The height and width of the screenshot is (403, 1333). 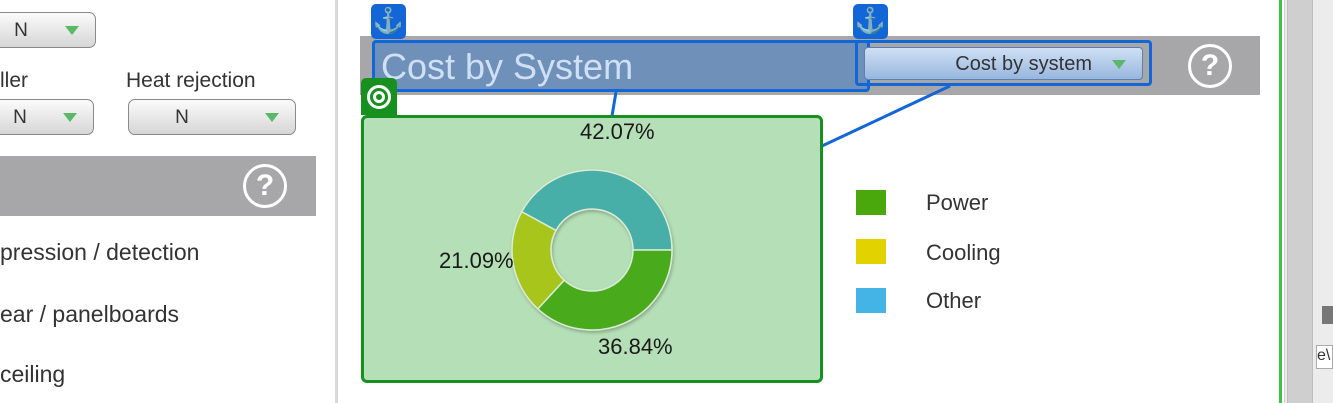 I want to click on legend-swatch-other, so click(x=871, y=300).